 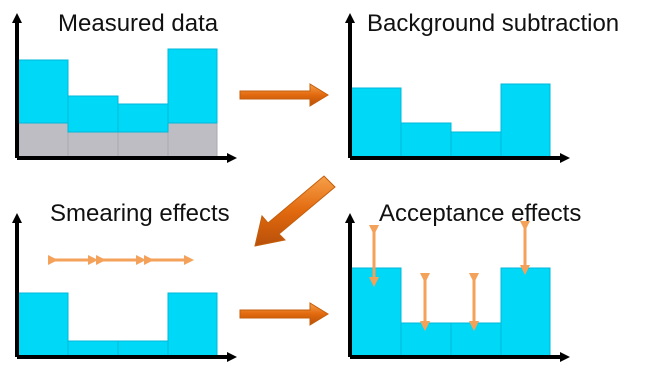 What do you see at coordinates (140, 213) in the screenshot?
I see `title-smearing-effects: Smearing effects` at bounding box center [140, 213].